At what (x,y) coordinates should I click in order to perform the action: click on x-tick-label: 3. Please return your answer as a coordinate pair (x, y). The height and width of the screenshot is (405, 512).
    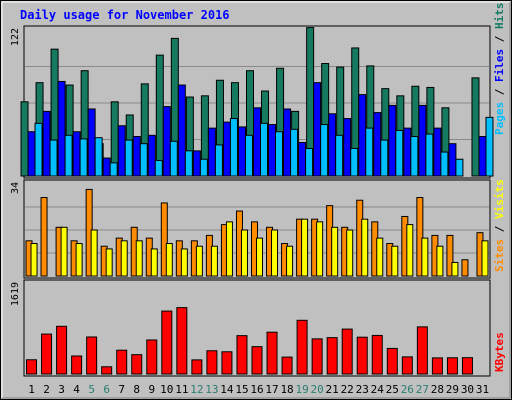
    Looking at the image, I should click on (61, 389).